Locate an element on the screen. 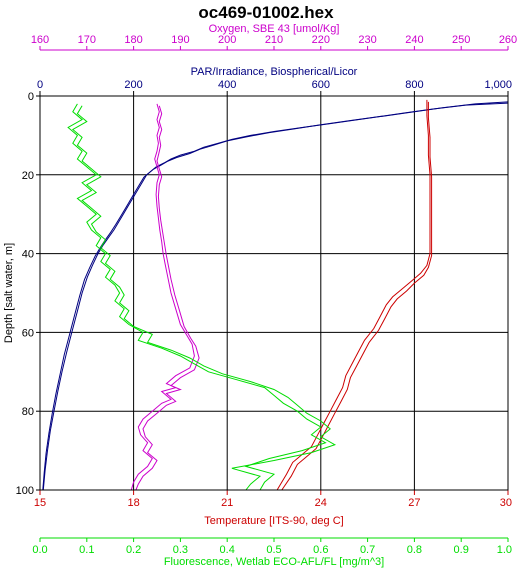  x-axis-title: Fluorescence, Wetlab ECO-AFL/FL [mg/m^3] is located at coordinates (274, 562).